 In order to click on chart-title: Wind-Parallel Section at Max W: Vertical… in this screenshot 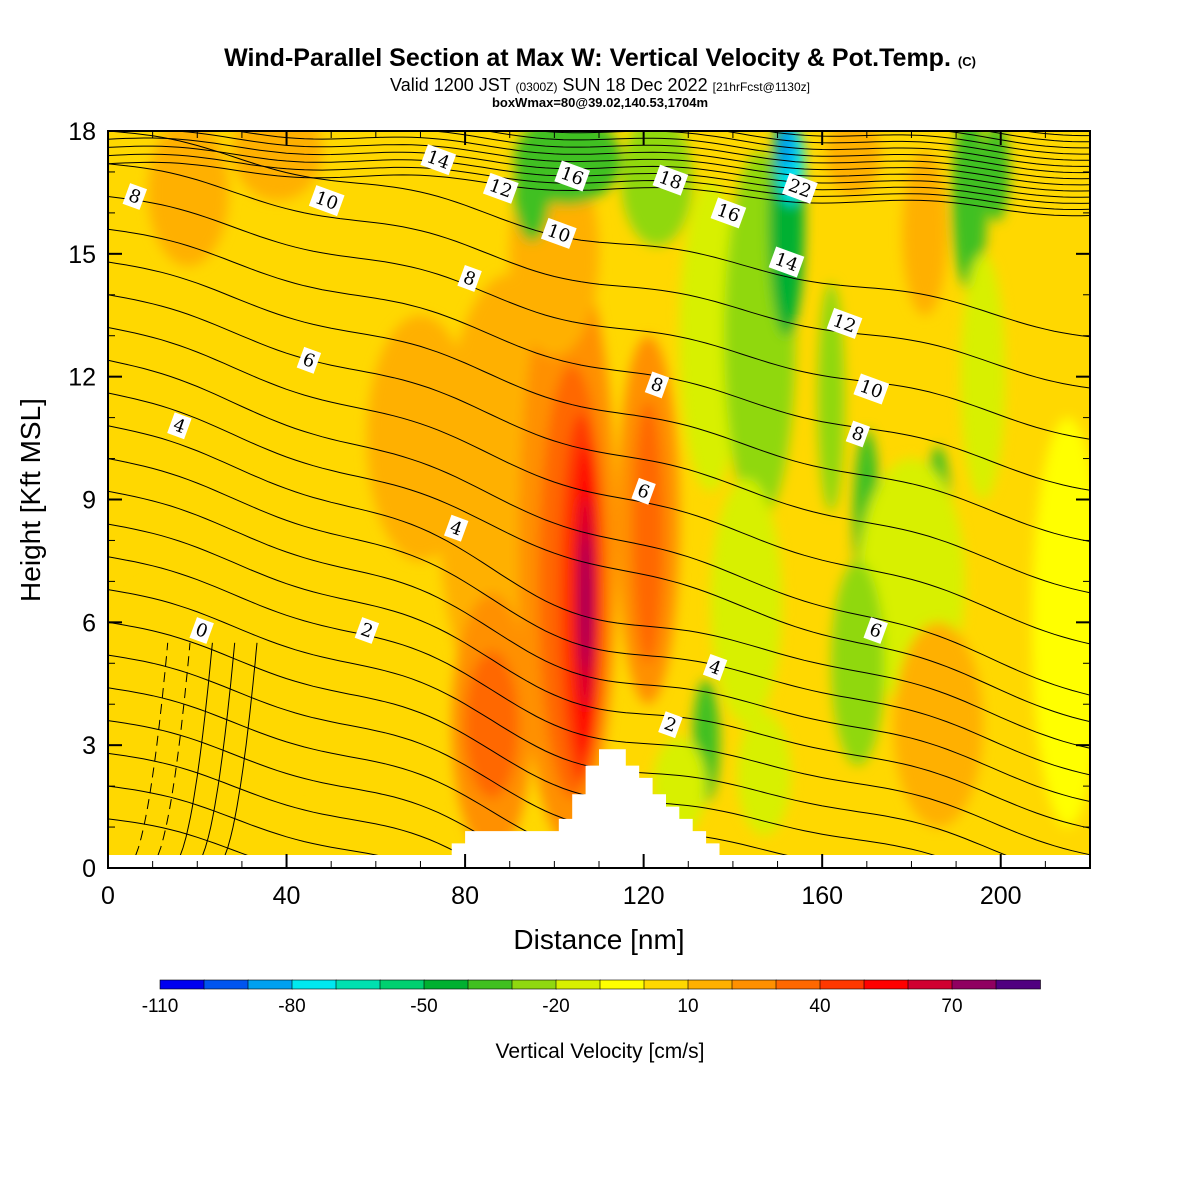, I will do `click(600, 60)`.